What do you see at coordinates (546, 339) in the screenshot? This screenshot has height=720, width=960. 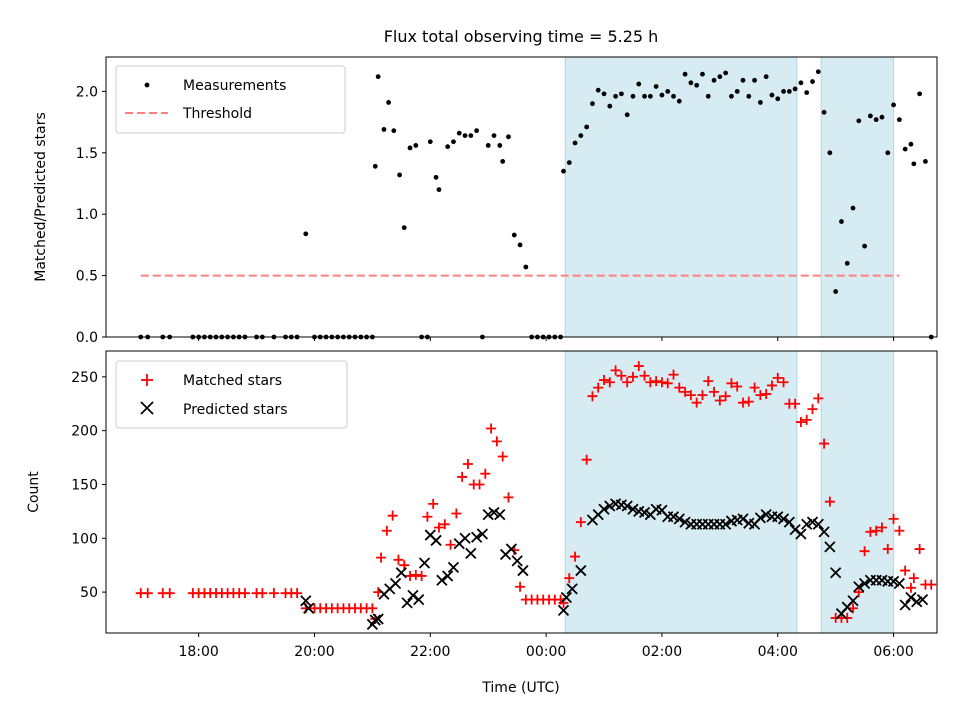 I see `top-x-ticks` at bounding box center [546, 339].